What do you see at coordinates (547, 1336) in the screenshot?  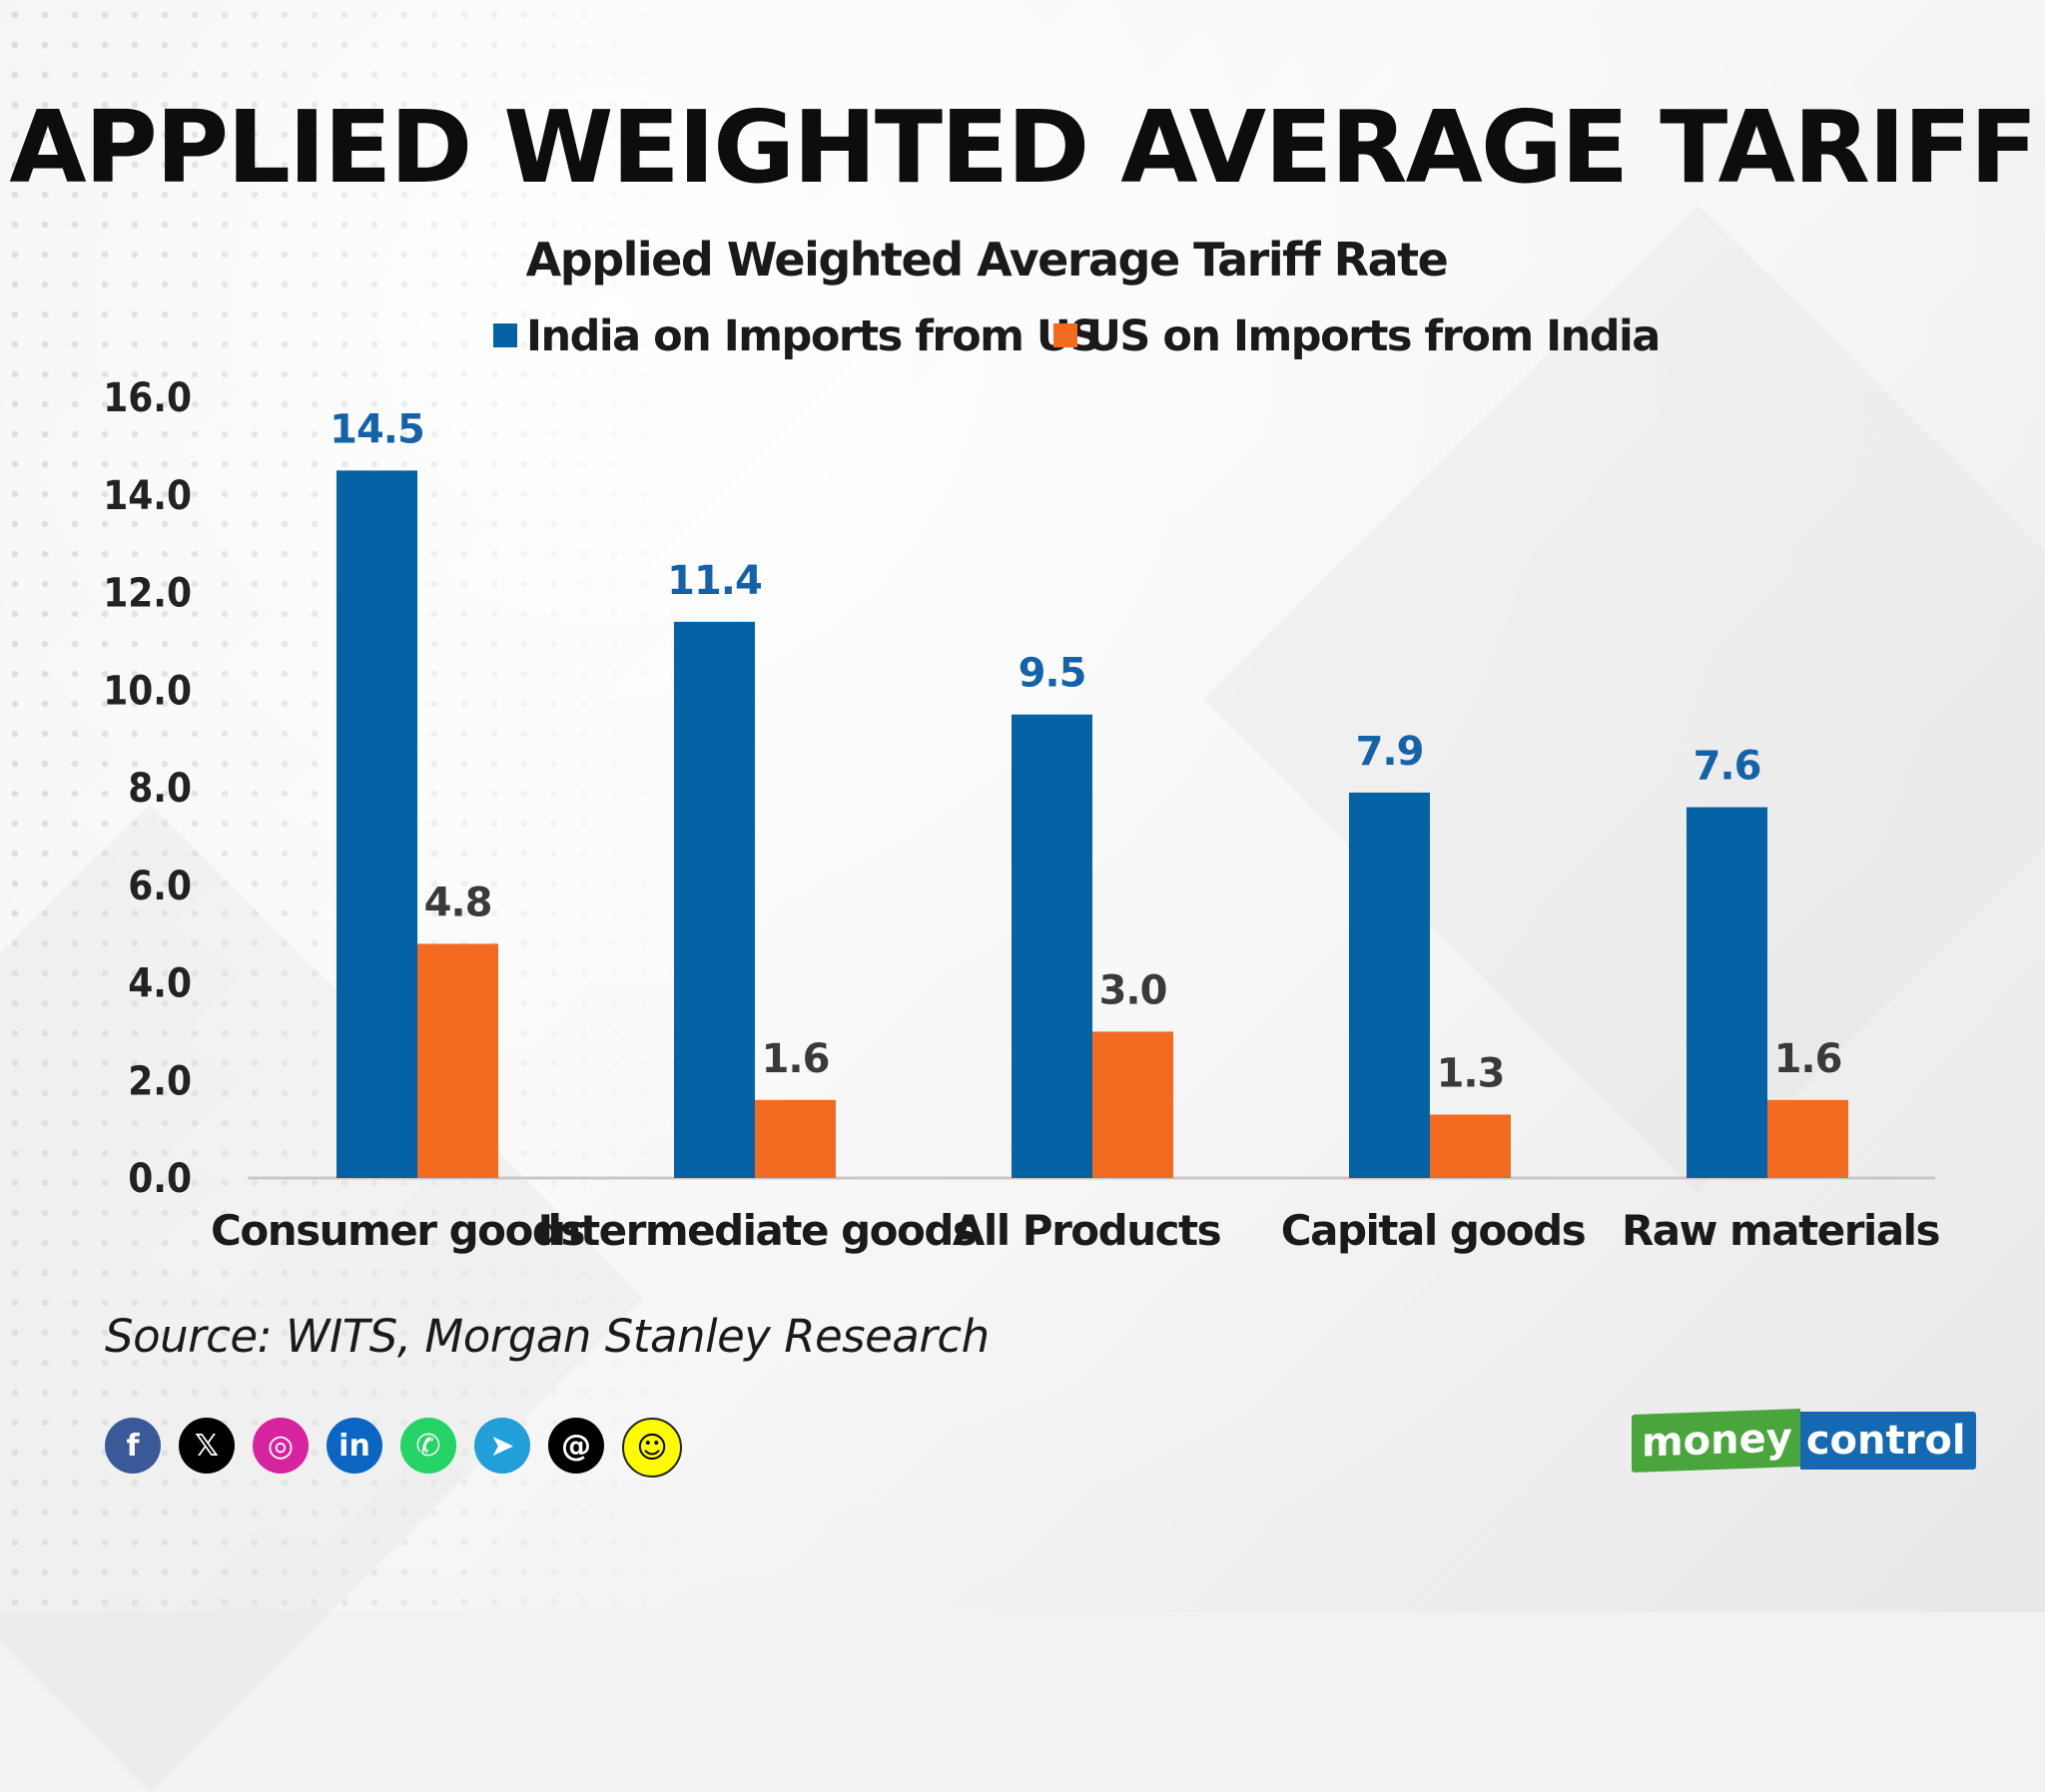 I see `source-note: Source: WITS, Morgan Stanley Research` at bounding box center [547, 1336].